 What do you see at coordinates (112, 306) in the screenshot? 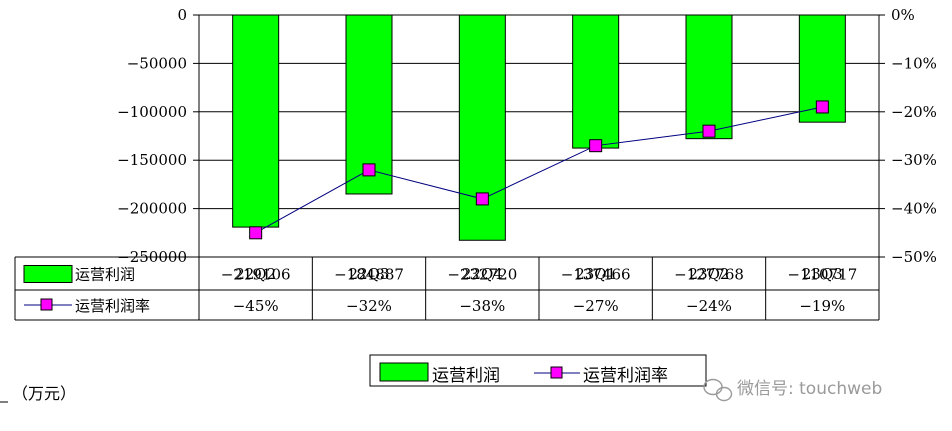
I see `table-row-label: 运营利润率` at bounding box center [112, 306].